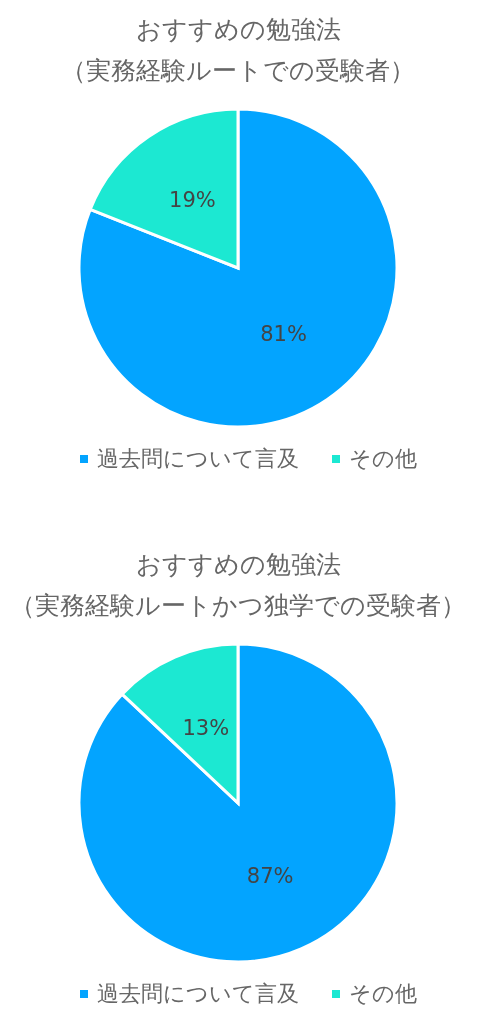 Image resolution: width=494 pixels, height=1024 pixels. Describe the element at coordinates (238, 70) in the screenshot. I see `chart-subtitle: （実務経験ルートでの受験者）` at that location.